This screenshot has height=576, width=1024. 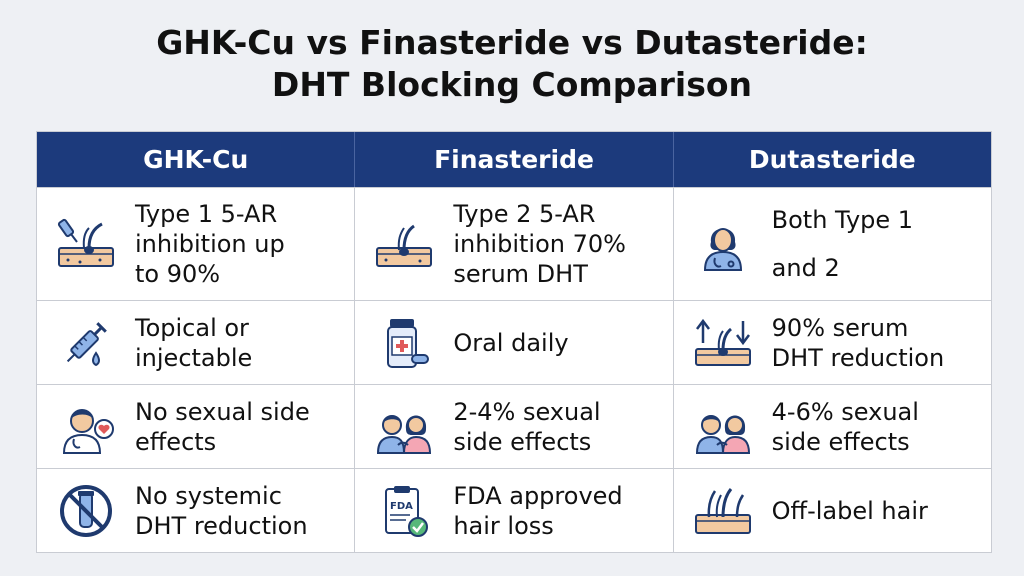 What do you see at coordinates (849, 510) in the screenshot?
I see `cell-text: Off-label hair` at bounding box center [849, 510].